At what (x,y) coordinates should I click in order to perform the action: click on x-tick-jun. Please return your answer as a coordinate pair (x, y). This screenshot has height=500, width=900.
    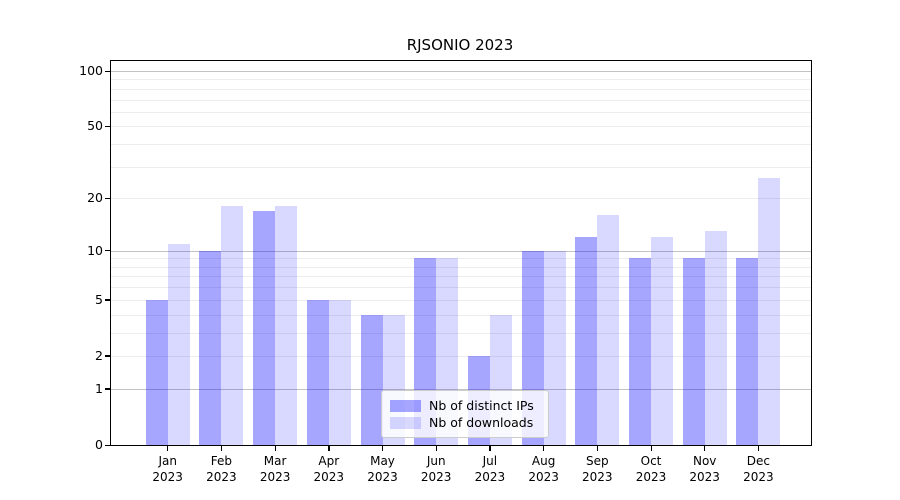
    Looking at the image, I should click on (436, 448).